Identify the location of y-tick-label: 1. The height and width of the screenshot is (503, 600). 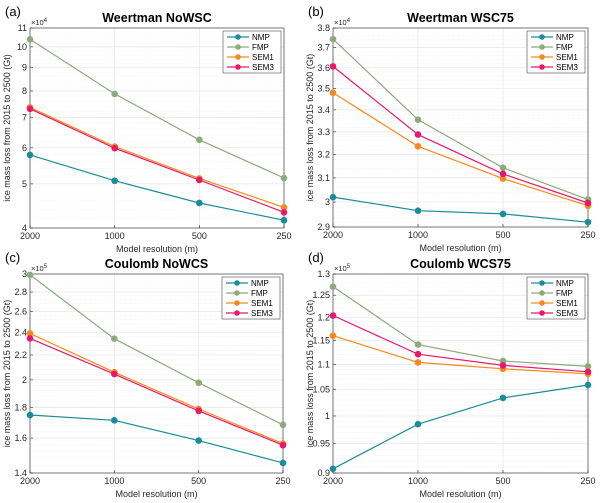
(327, 416).